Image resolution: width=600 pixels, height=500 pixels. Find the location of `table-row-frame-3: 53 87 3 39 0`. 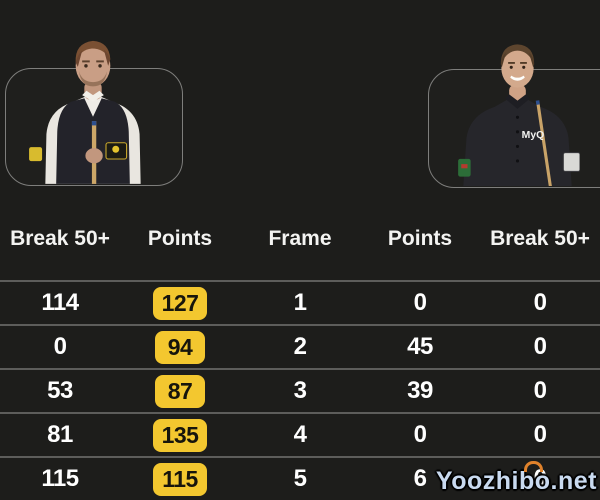

table-row-frame-3: 53 87 3 39 0 is located at coordinates (300, 390).